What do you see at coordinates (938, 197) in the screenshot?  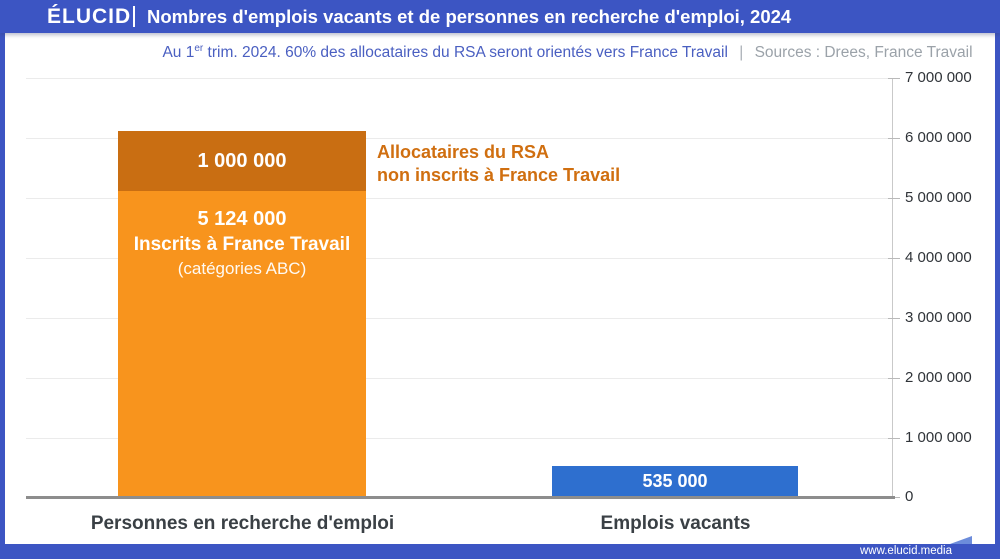 I see `y-axis-label: 5 000 000` at bounding box center [938, 197].